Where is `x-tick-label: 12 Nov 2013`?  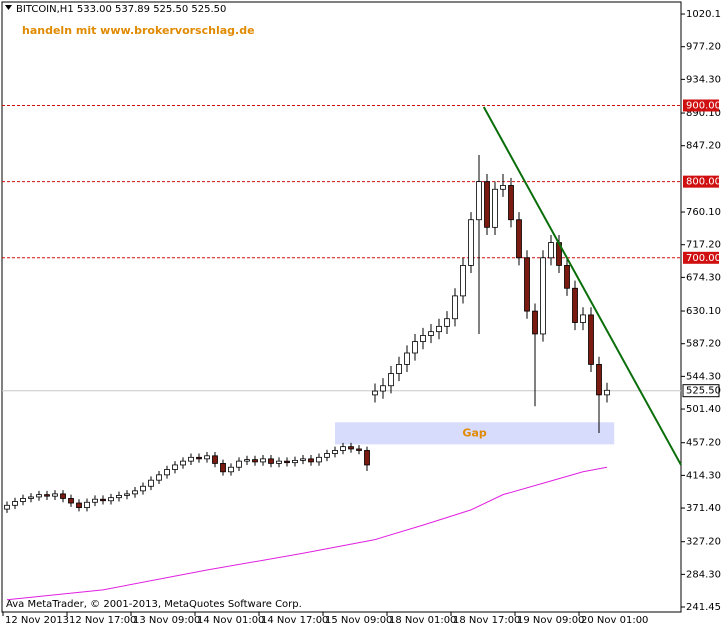 x-tick-label: 12 Nov 2013 is located at coordinates (37, 620).